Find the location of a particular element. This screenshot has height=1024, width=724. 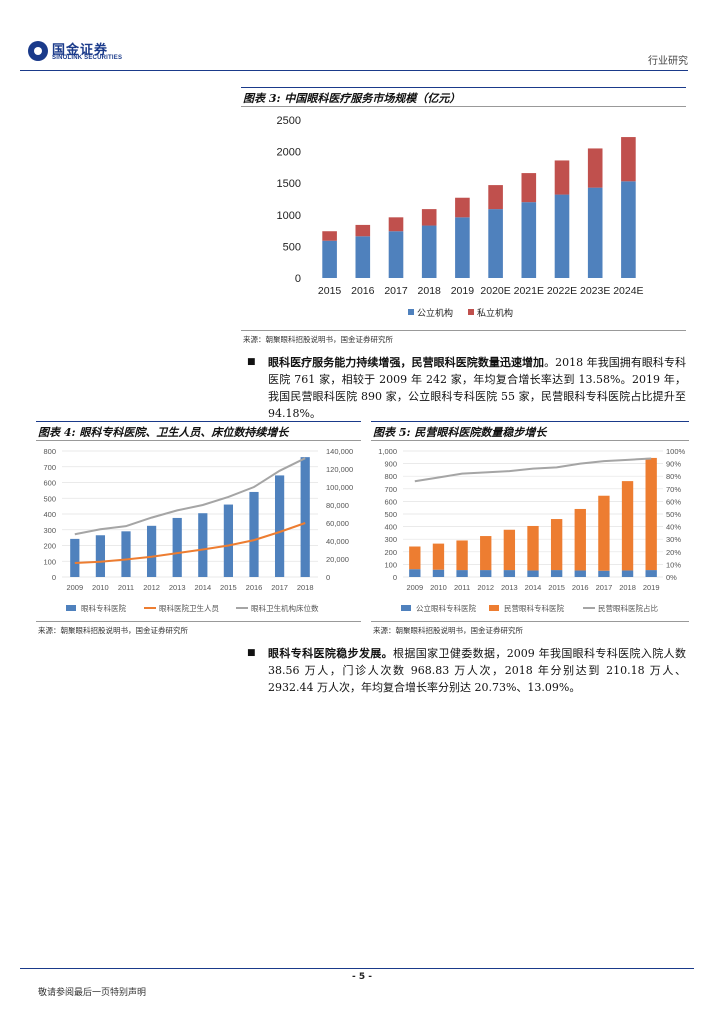

fig4-bottom-rule is located at coordinates (198, 621).